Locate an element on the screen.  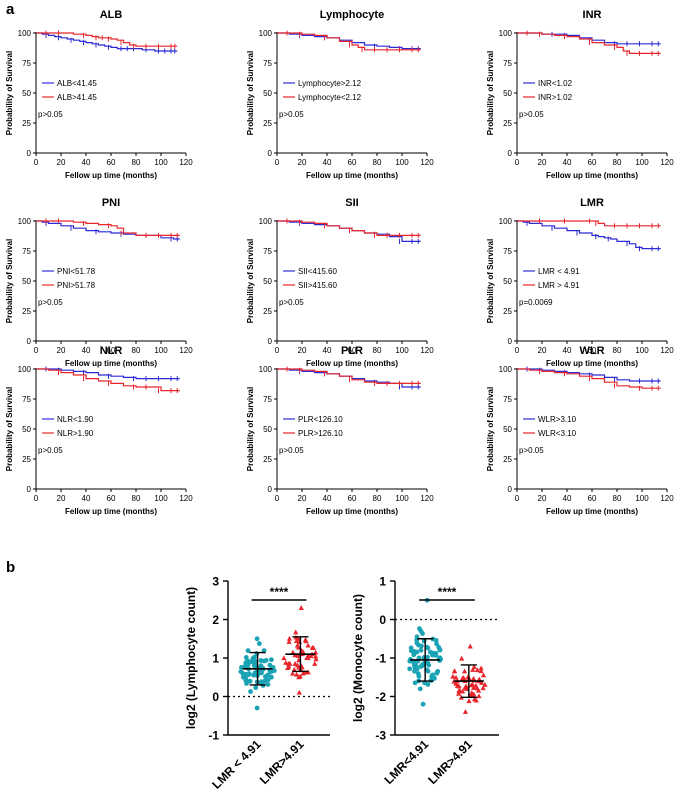
x-tick-label: 40 is located at coordinates (327, 162).